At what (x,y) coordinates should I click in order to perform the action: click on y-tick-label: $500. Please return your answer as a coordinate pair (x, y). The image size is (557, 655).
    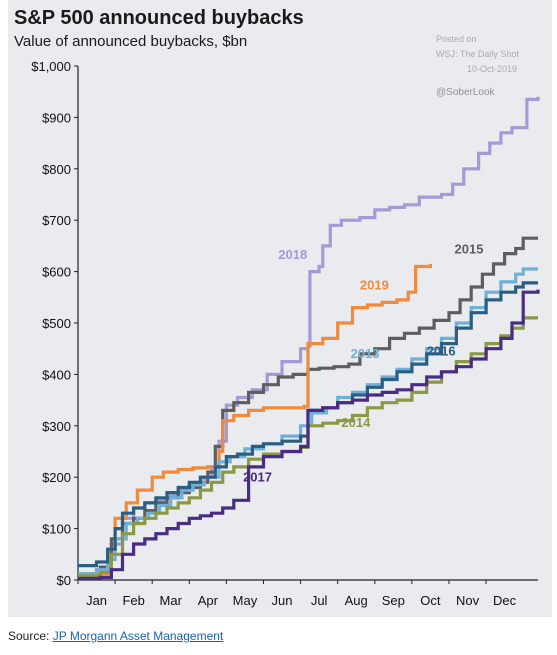
    Looking at the image, I should click on (56, 323).